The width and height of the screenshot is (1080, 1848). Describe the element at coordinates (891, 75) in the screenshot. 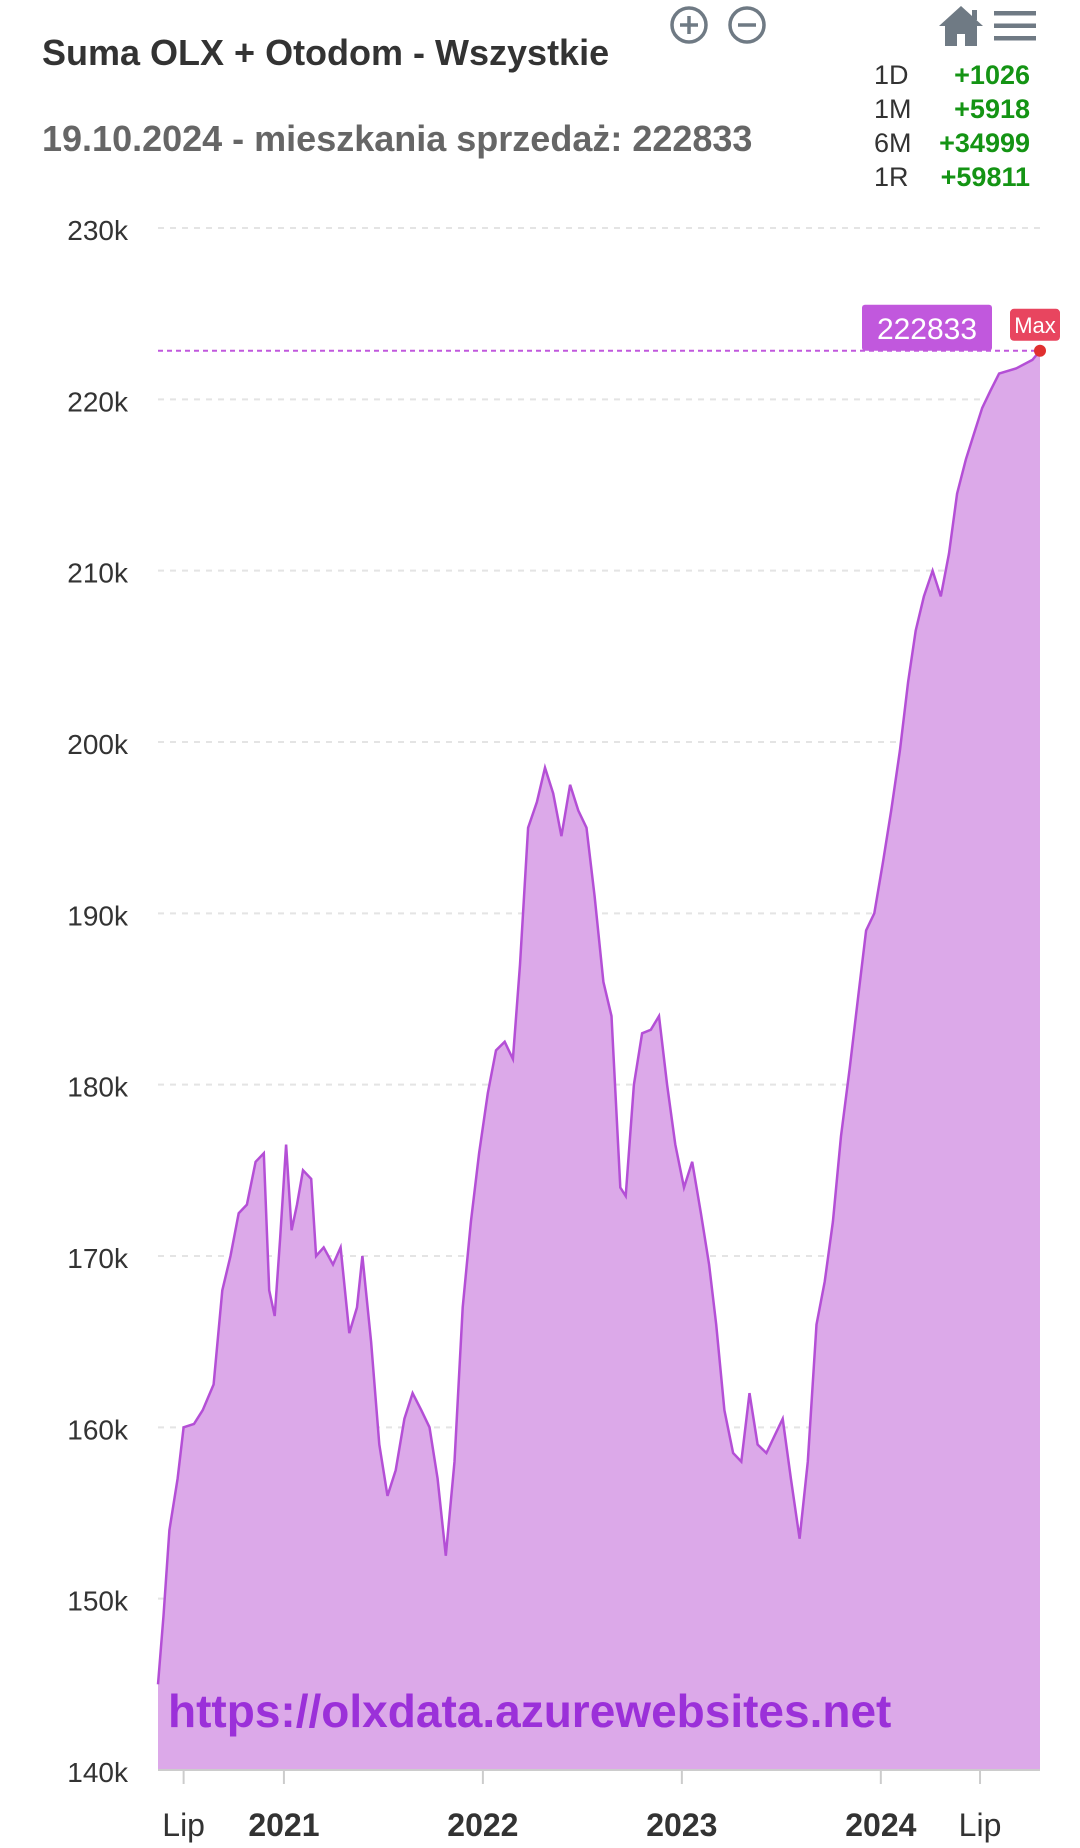

I see `stat-label: 1D` at that location.